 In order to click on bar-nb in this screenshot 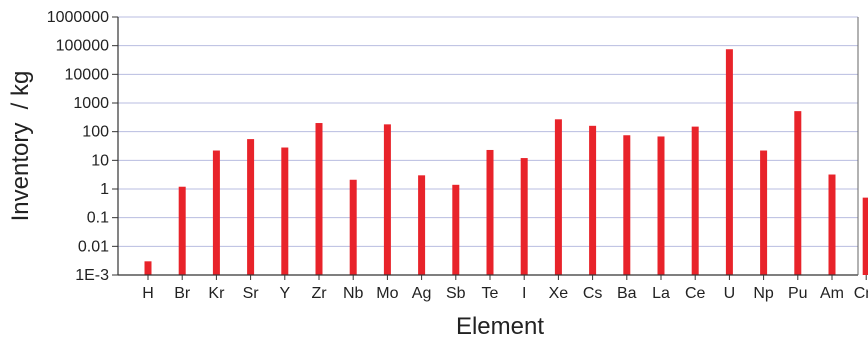, I will do `click(353, 227)`.